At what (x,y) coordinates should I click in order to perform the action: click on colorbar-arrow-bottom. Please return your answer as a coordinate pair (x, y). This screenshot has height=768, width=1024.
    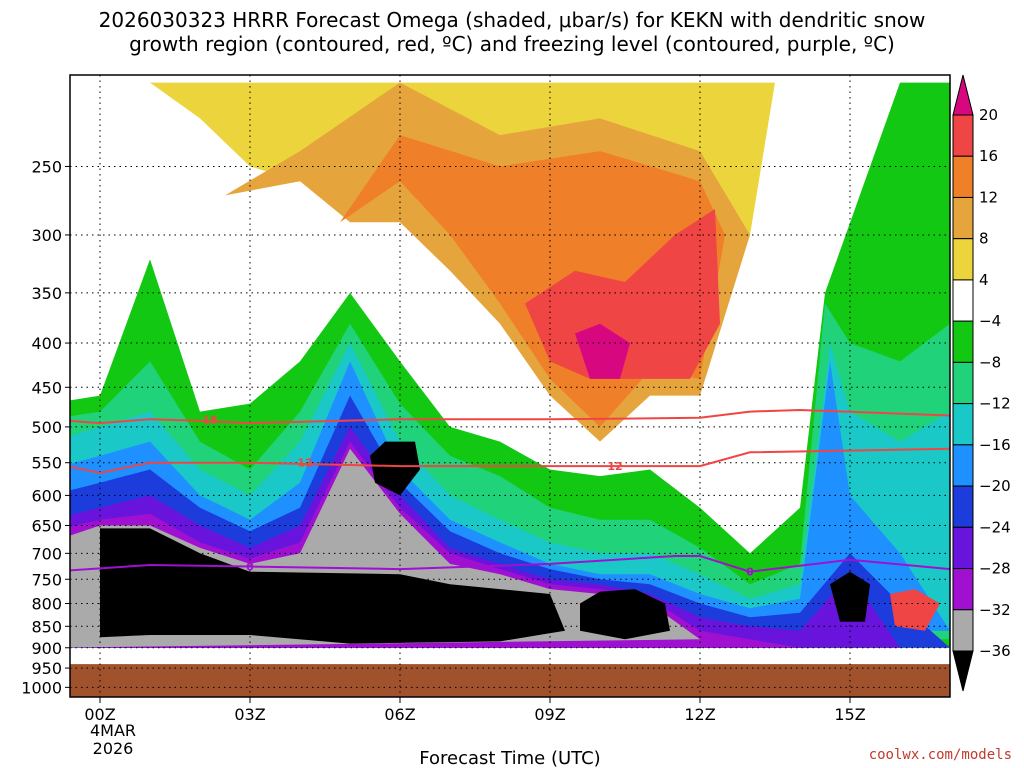
    Looking at the image, I should click on (963, 671).